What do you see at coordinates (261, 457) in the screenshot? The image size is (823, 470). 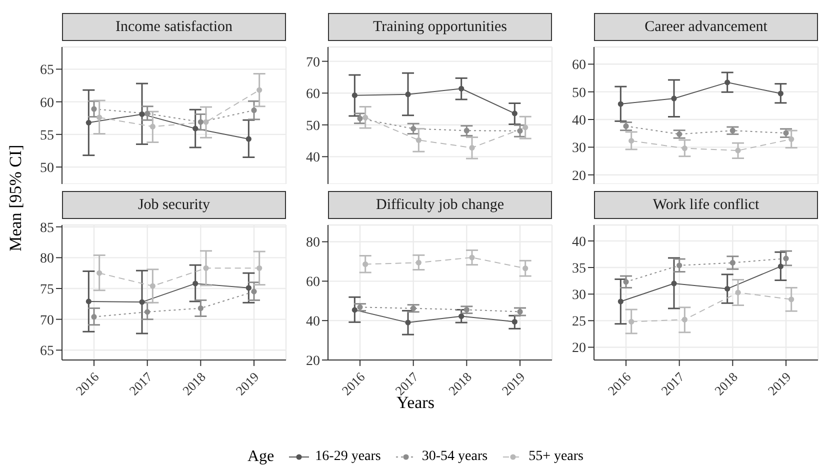 I see `legend-title: Age` at bounding box center [261, 457].